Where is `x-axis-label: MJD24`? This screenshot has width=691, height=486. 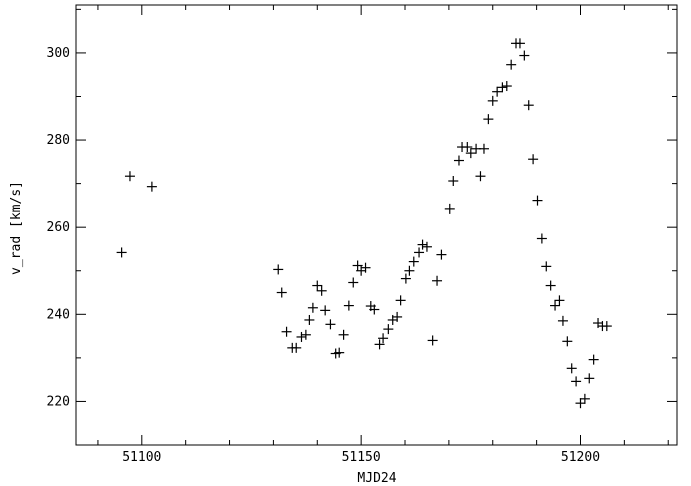
x-axis-label: MJD24 is located at coordinates (376, 478).